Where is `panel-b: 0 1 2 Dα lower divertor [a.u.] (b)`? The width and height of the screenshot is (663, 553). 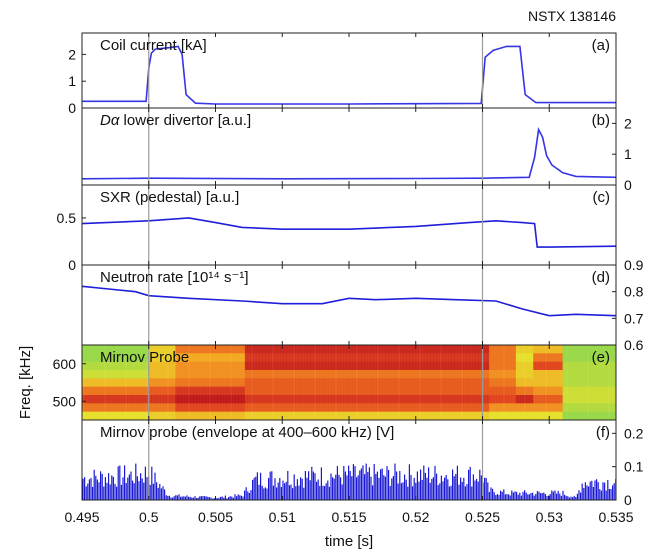
panel-b: 0 1 2 Dα lower divertor [a.u.] (b) is located at coordinates (356, 150).